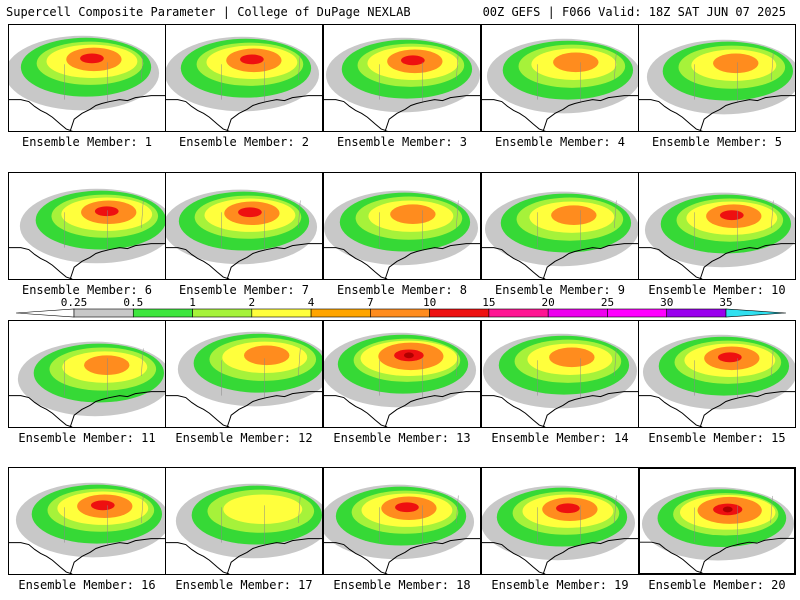  What do you see at coordinates (727, 509) in the screenshot?
I see `scp-contour-darkred` at bounding box center [727, 509].